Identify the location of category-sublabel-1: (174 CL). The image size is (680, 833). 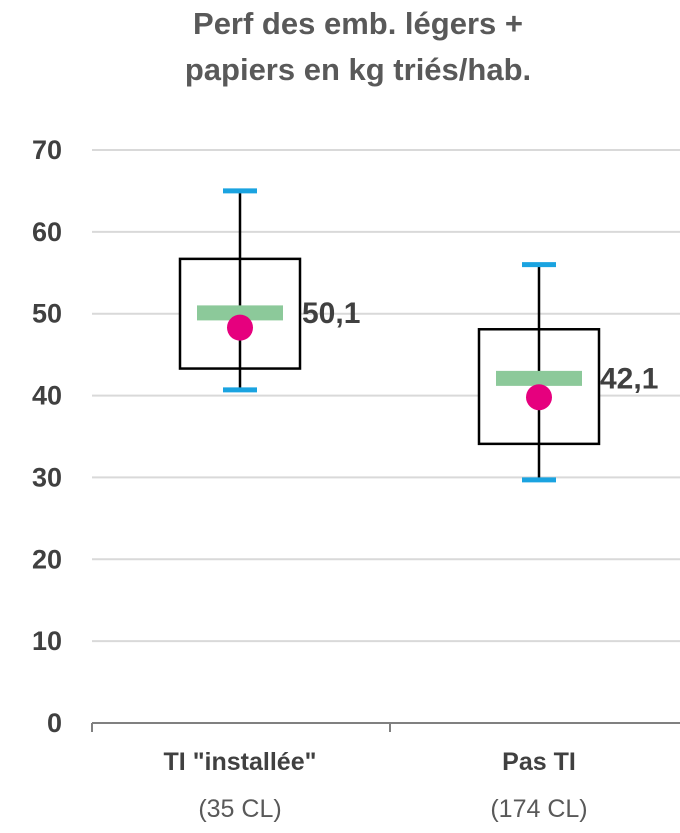
(538, 809).